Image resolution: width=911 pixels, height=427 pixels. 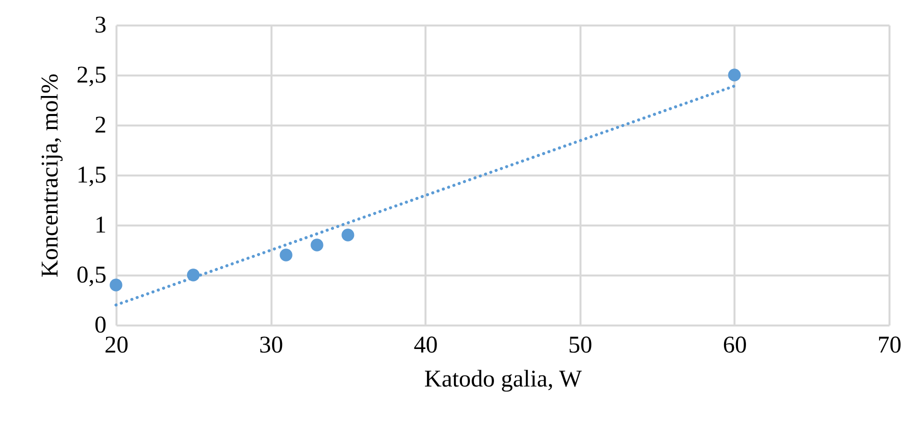 What do you see at coordinates (100, 25) in the screenshot?
I see `y-tick-label: 3` at bounding box center [100, 25].